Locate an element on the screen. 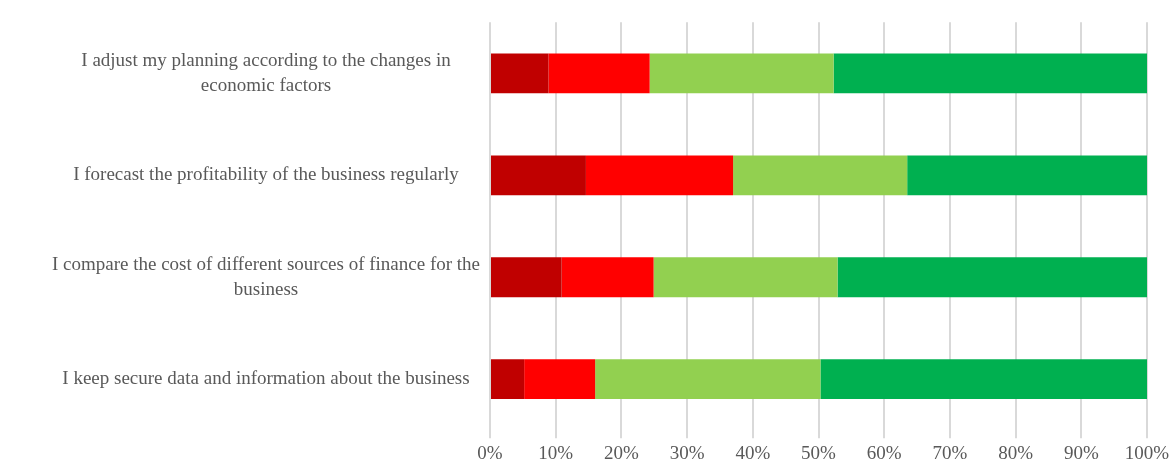 The image size is (1175, 473). x-tick-label: 30% is located at coordinates (687, 452).